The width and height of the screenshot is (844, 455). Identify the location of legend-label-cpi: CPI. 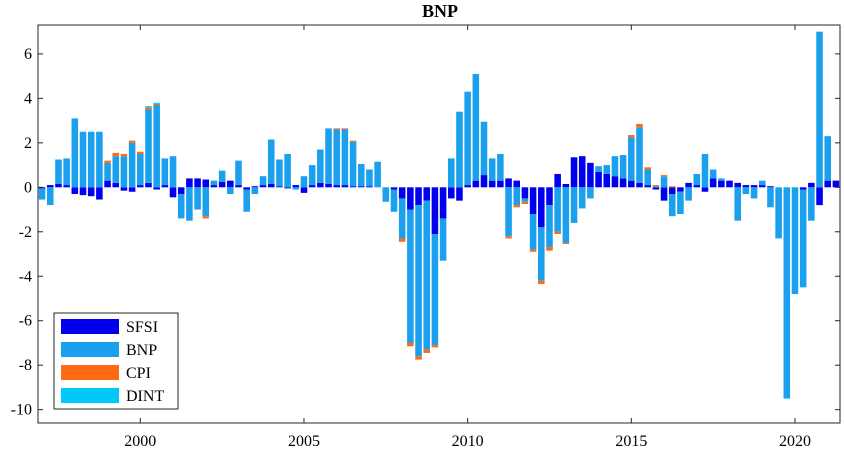
(138, 373).